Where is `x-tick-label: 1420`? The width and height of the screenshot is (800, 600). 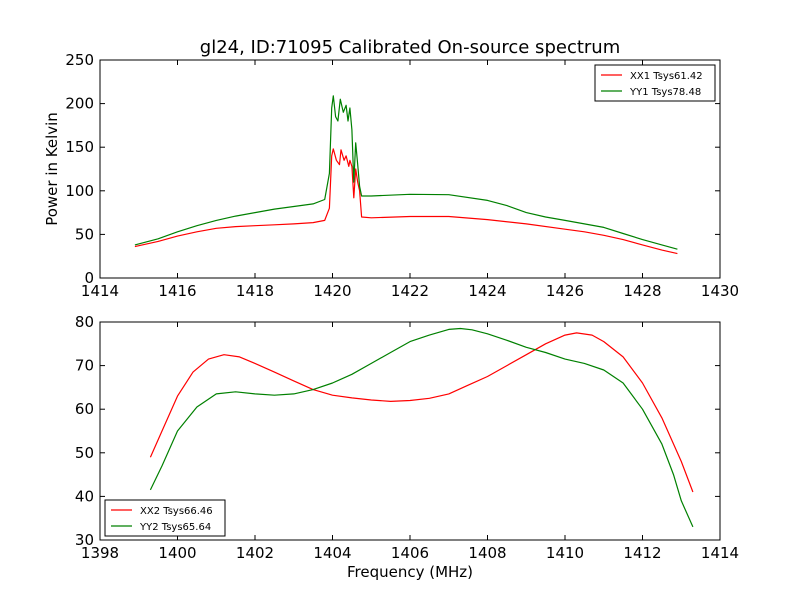 x-tick-label: 1420 is located at coordinates (332, 291).